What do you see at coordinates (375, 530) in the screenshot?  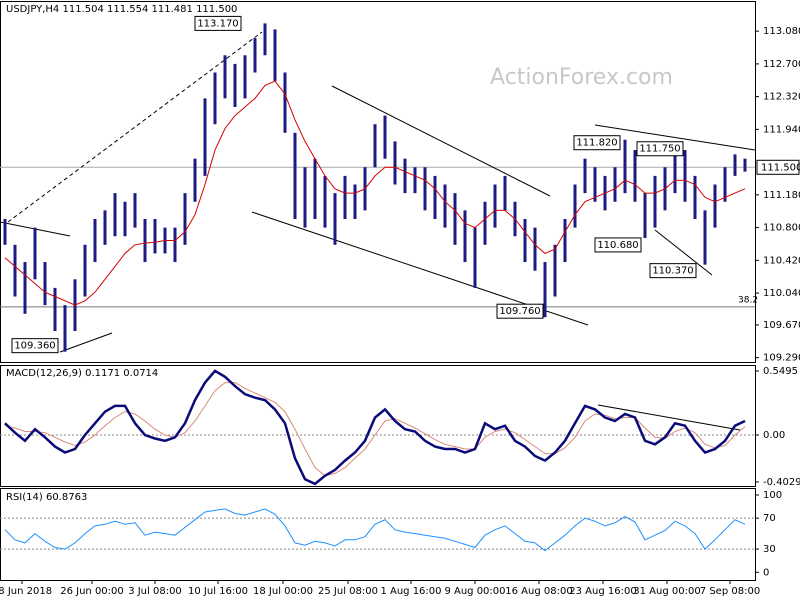 I see `rsi-line` at bounding box center [375, 530].